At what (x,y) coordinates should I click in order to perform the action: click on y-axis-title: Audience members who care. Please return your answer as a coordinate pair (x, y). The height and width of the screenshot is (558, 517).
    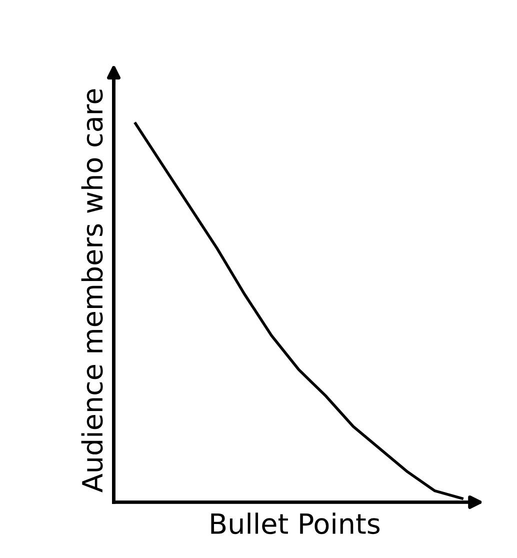
    Looking at the image, I should click on (92, 290).